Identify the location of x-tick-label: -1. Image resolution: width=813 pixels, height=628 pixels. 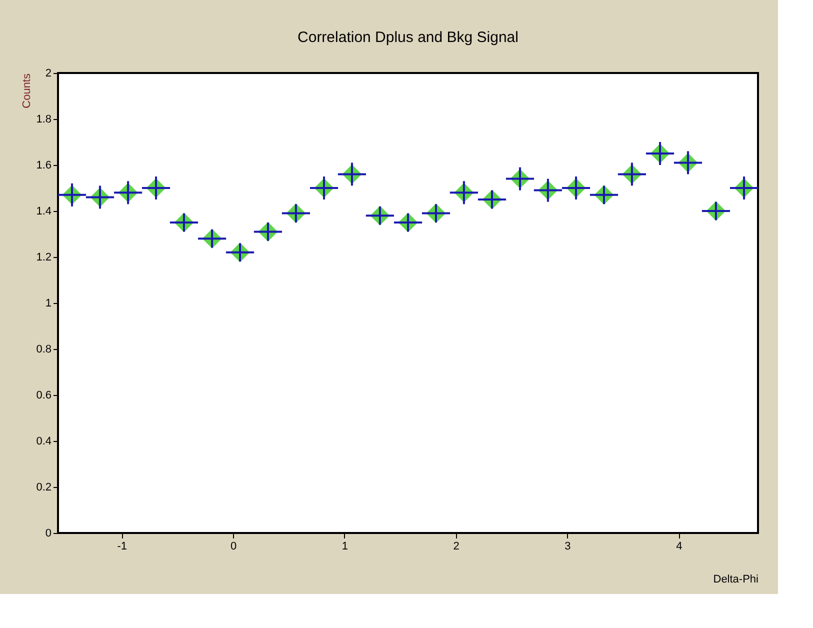
(122, 546).